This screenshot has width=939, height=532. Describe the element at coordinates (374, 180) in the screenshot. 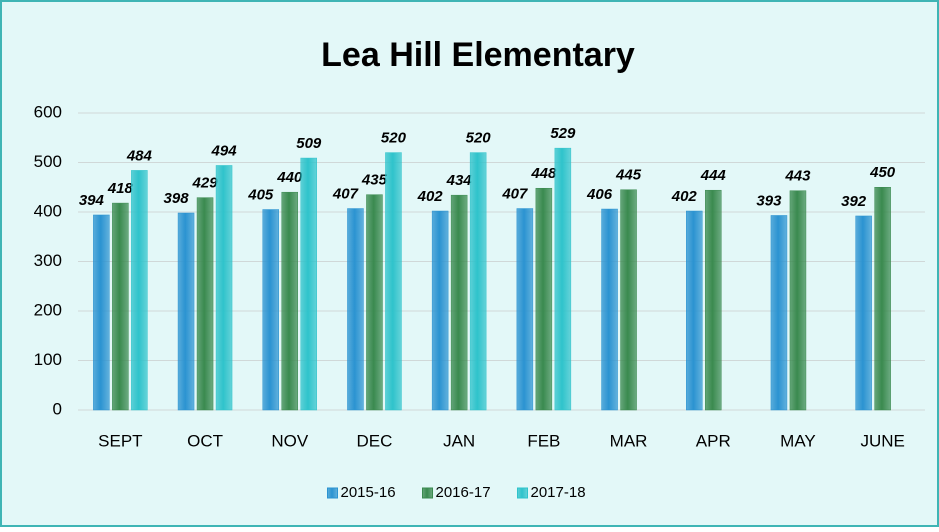

I see `value-label: 435` at that location.